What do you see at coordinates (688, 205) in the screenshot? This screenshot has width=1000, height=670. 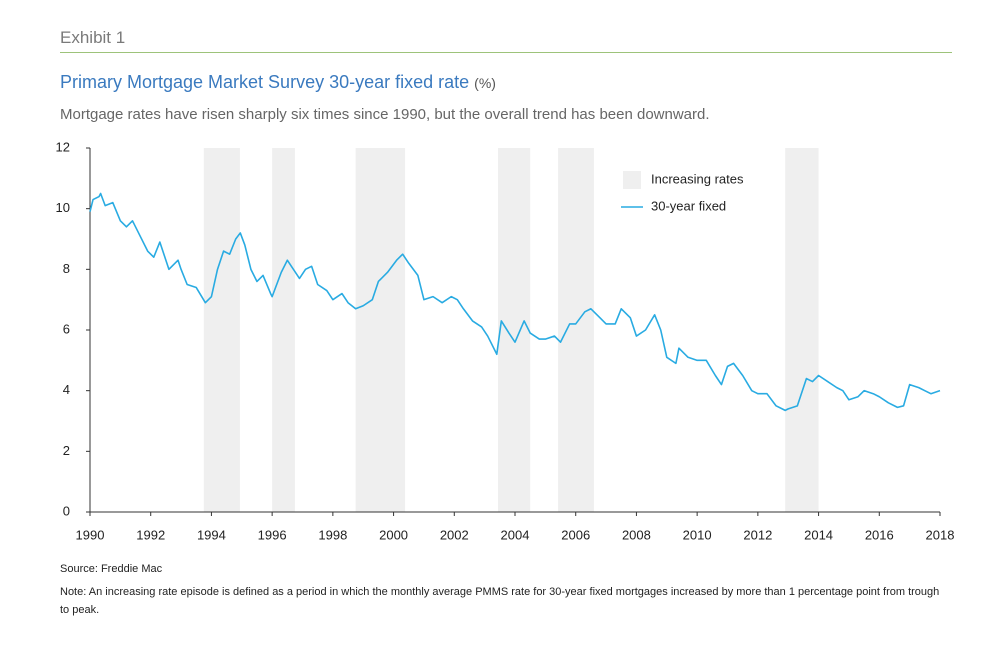 I see `legend-label: 30-year fixed` at bounding box center [688, 205].